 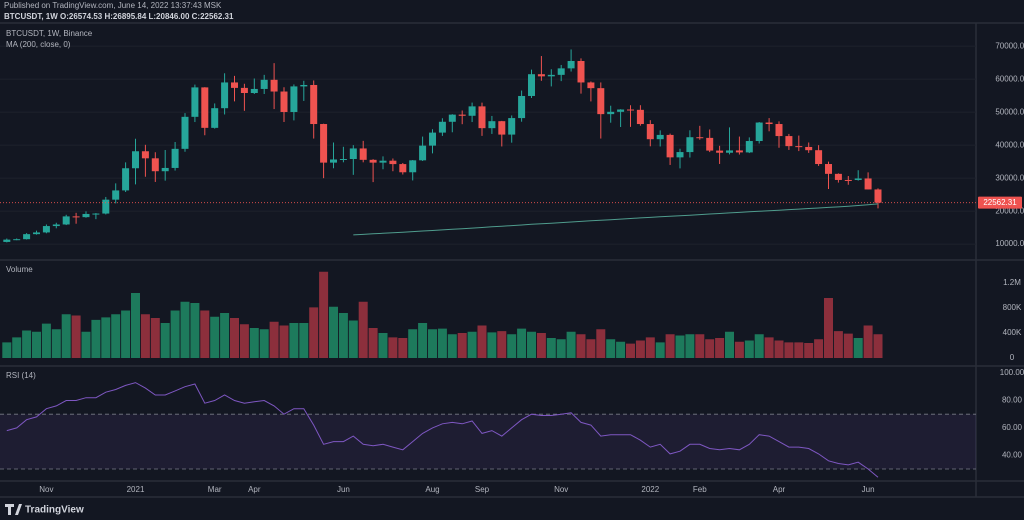 I want to click on y-tick-label: 20000.00, so click(x=1009, y=210).